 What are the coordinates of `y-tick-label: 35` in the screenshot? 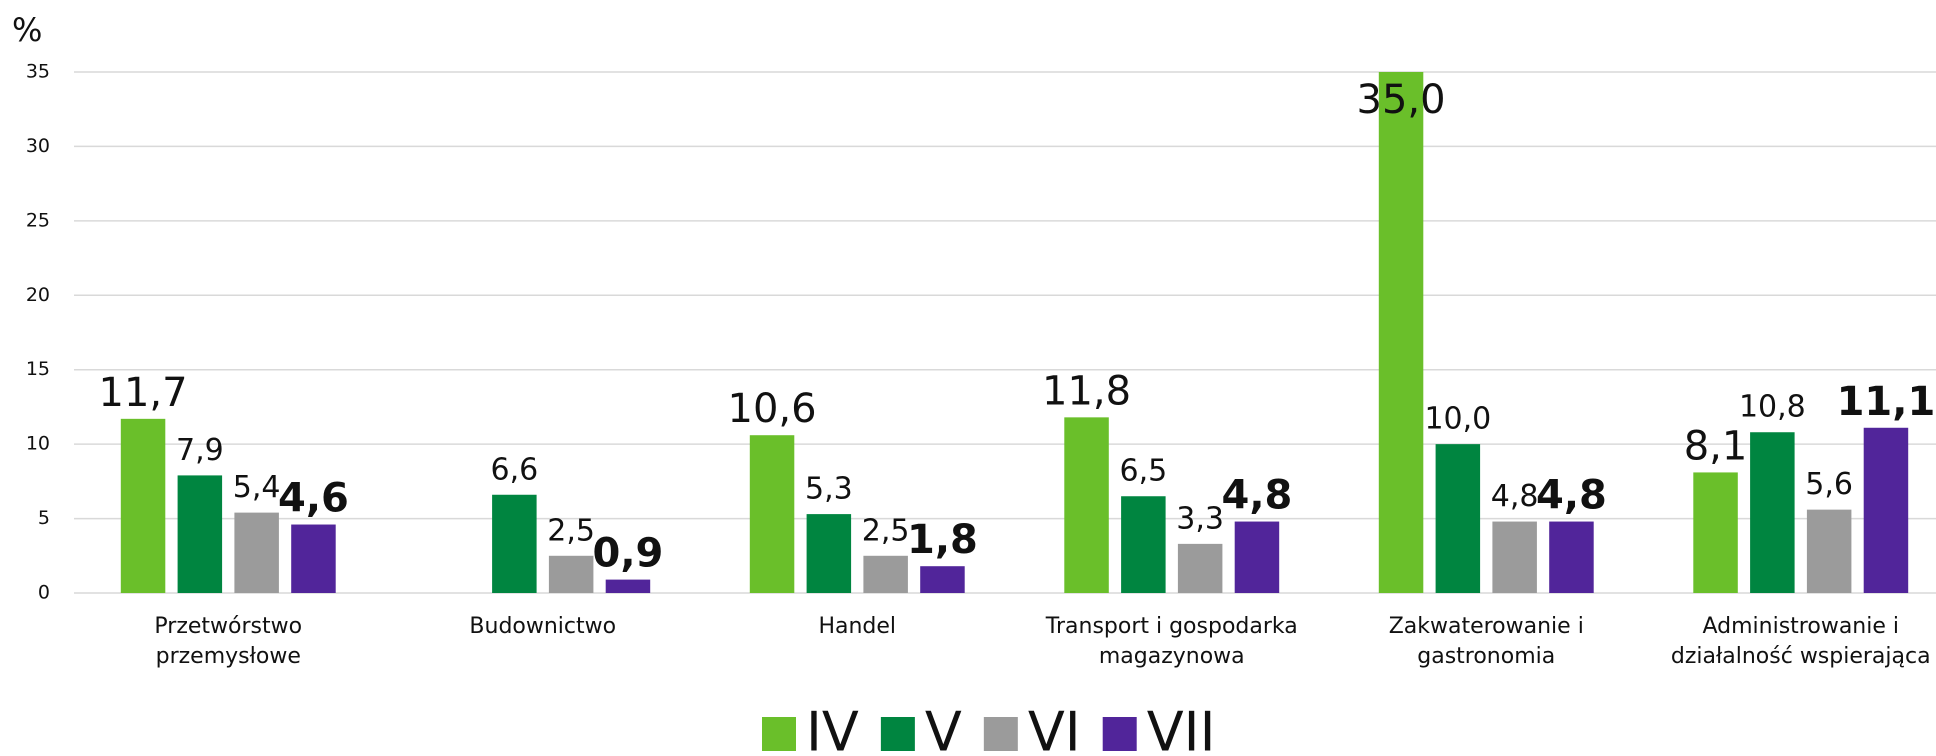 It's located at (38, 72).